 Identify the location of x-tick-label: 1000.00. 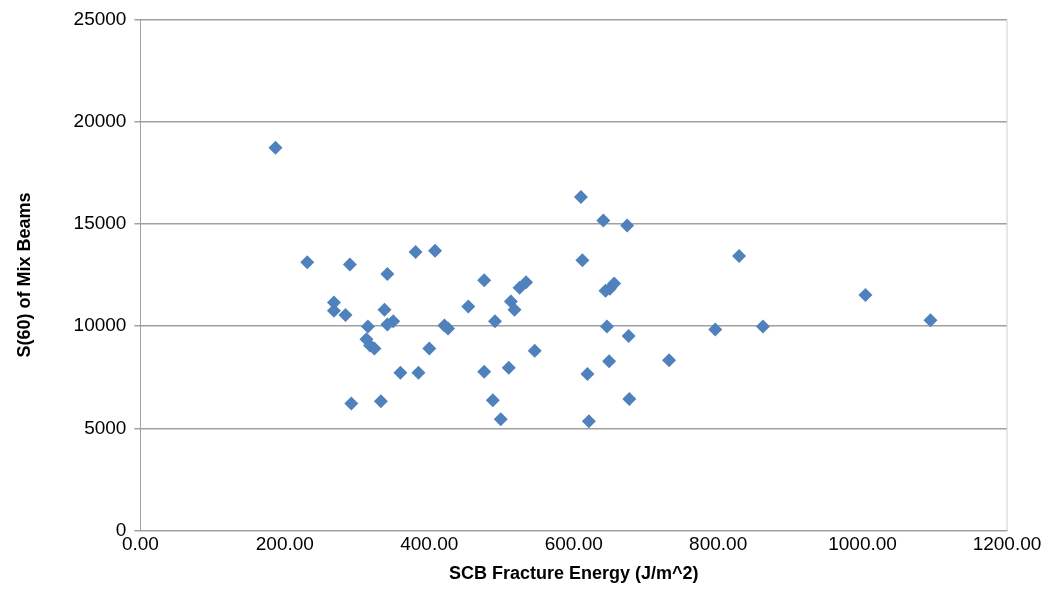
(862, 544).